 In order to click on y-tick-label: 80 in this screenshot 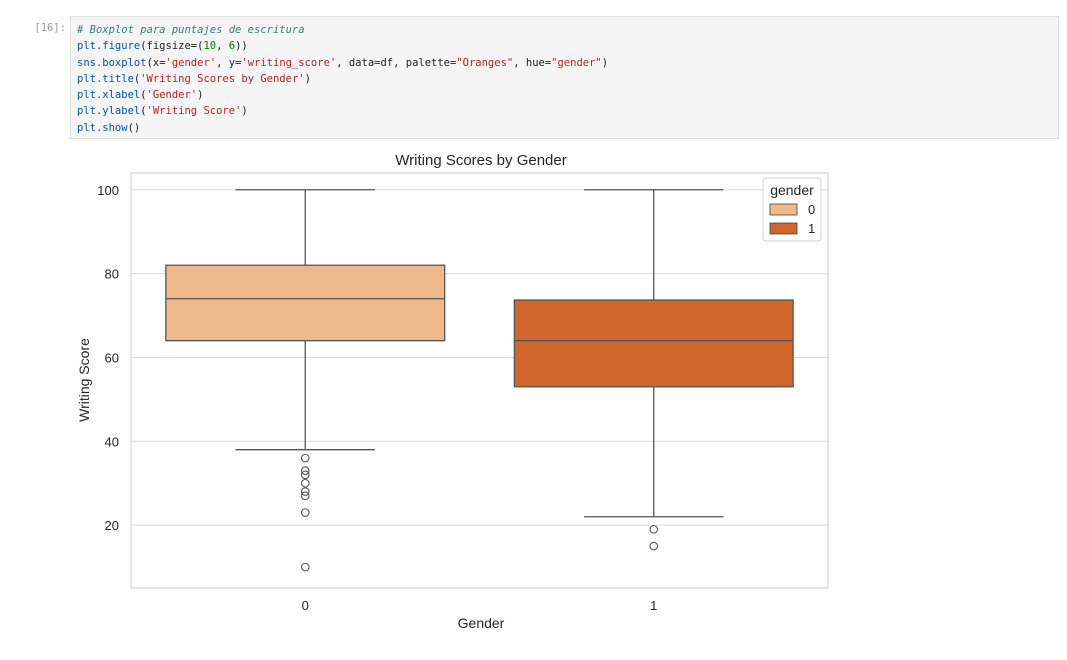, I will do `click(112, 274)`.